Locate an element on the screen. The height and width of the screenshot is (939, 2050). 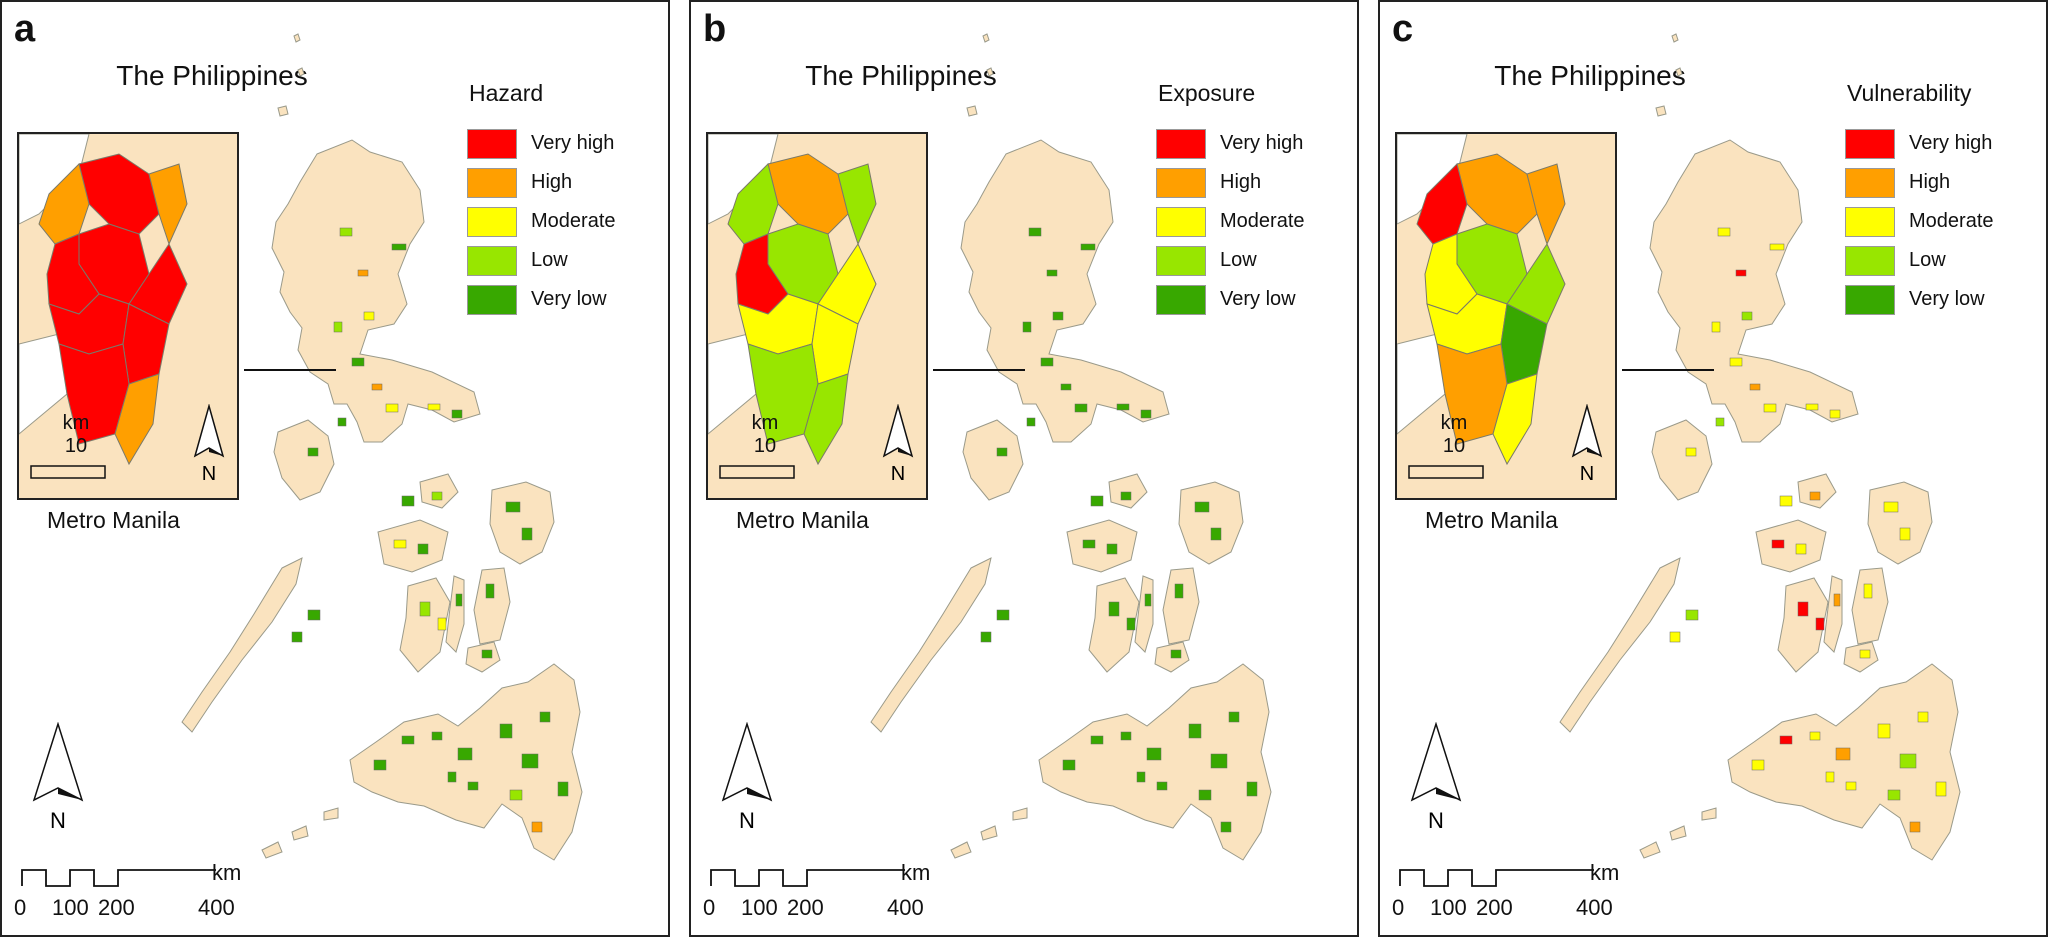
inset-label: Metro Manila is located at coordinates (1491, 520).